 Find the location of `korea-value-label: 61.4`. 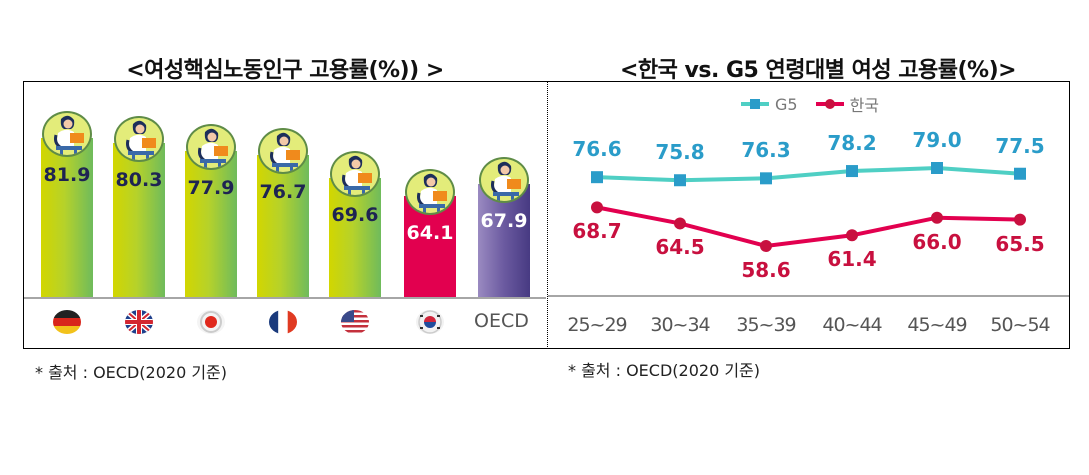

korea-value-label: 61.4 is located at coordinates (852, 259).